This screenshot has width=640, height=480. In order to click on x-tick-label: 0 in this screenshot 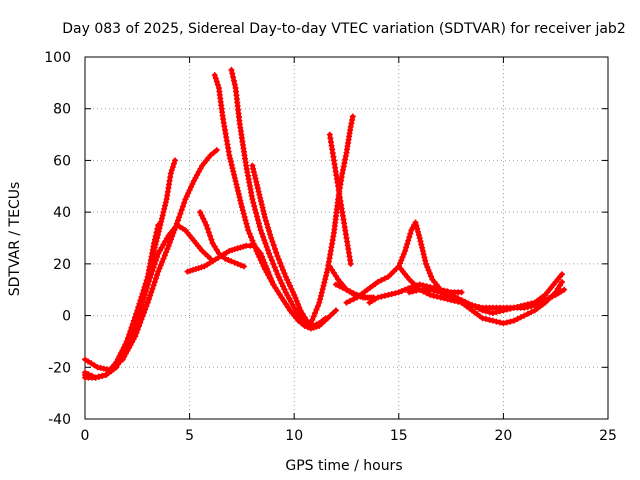, I will do `click(85, 436)`.